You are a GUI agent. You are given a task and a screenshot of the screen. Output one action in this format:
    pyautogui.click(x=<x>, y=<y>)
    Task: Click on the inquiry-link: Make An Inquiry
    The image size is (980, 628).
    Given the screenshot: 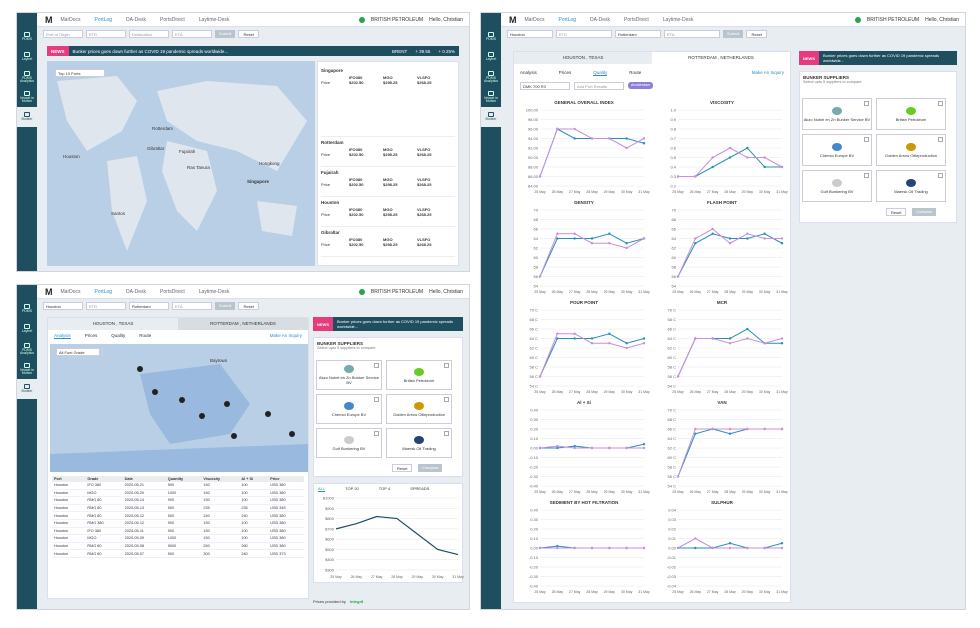 What is the action you would take?
    pyautogui.click(x=285, y=335)
    